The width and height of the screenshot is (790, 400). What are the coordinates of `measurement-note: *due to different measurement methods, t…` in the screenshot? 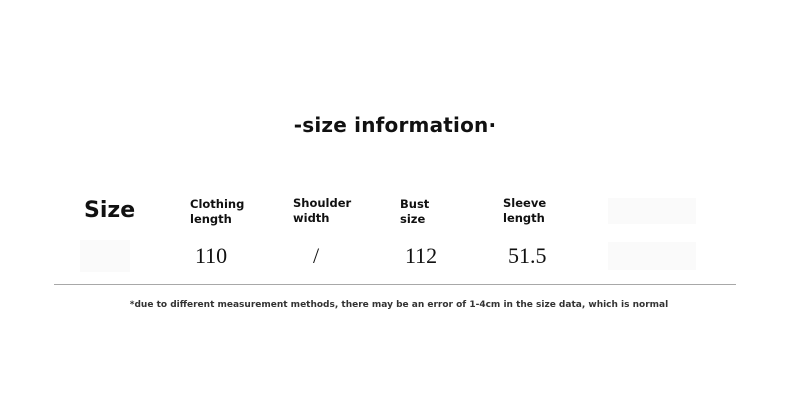 It's located at (399, 305).